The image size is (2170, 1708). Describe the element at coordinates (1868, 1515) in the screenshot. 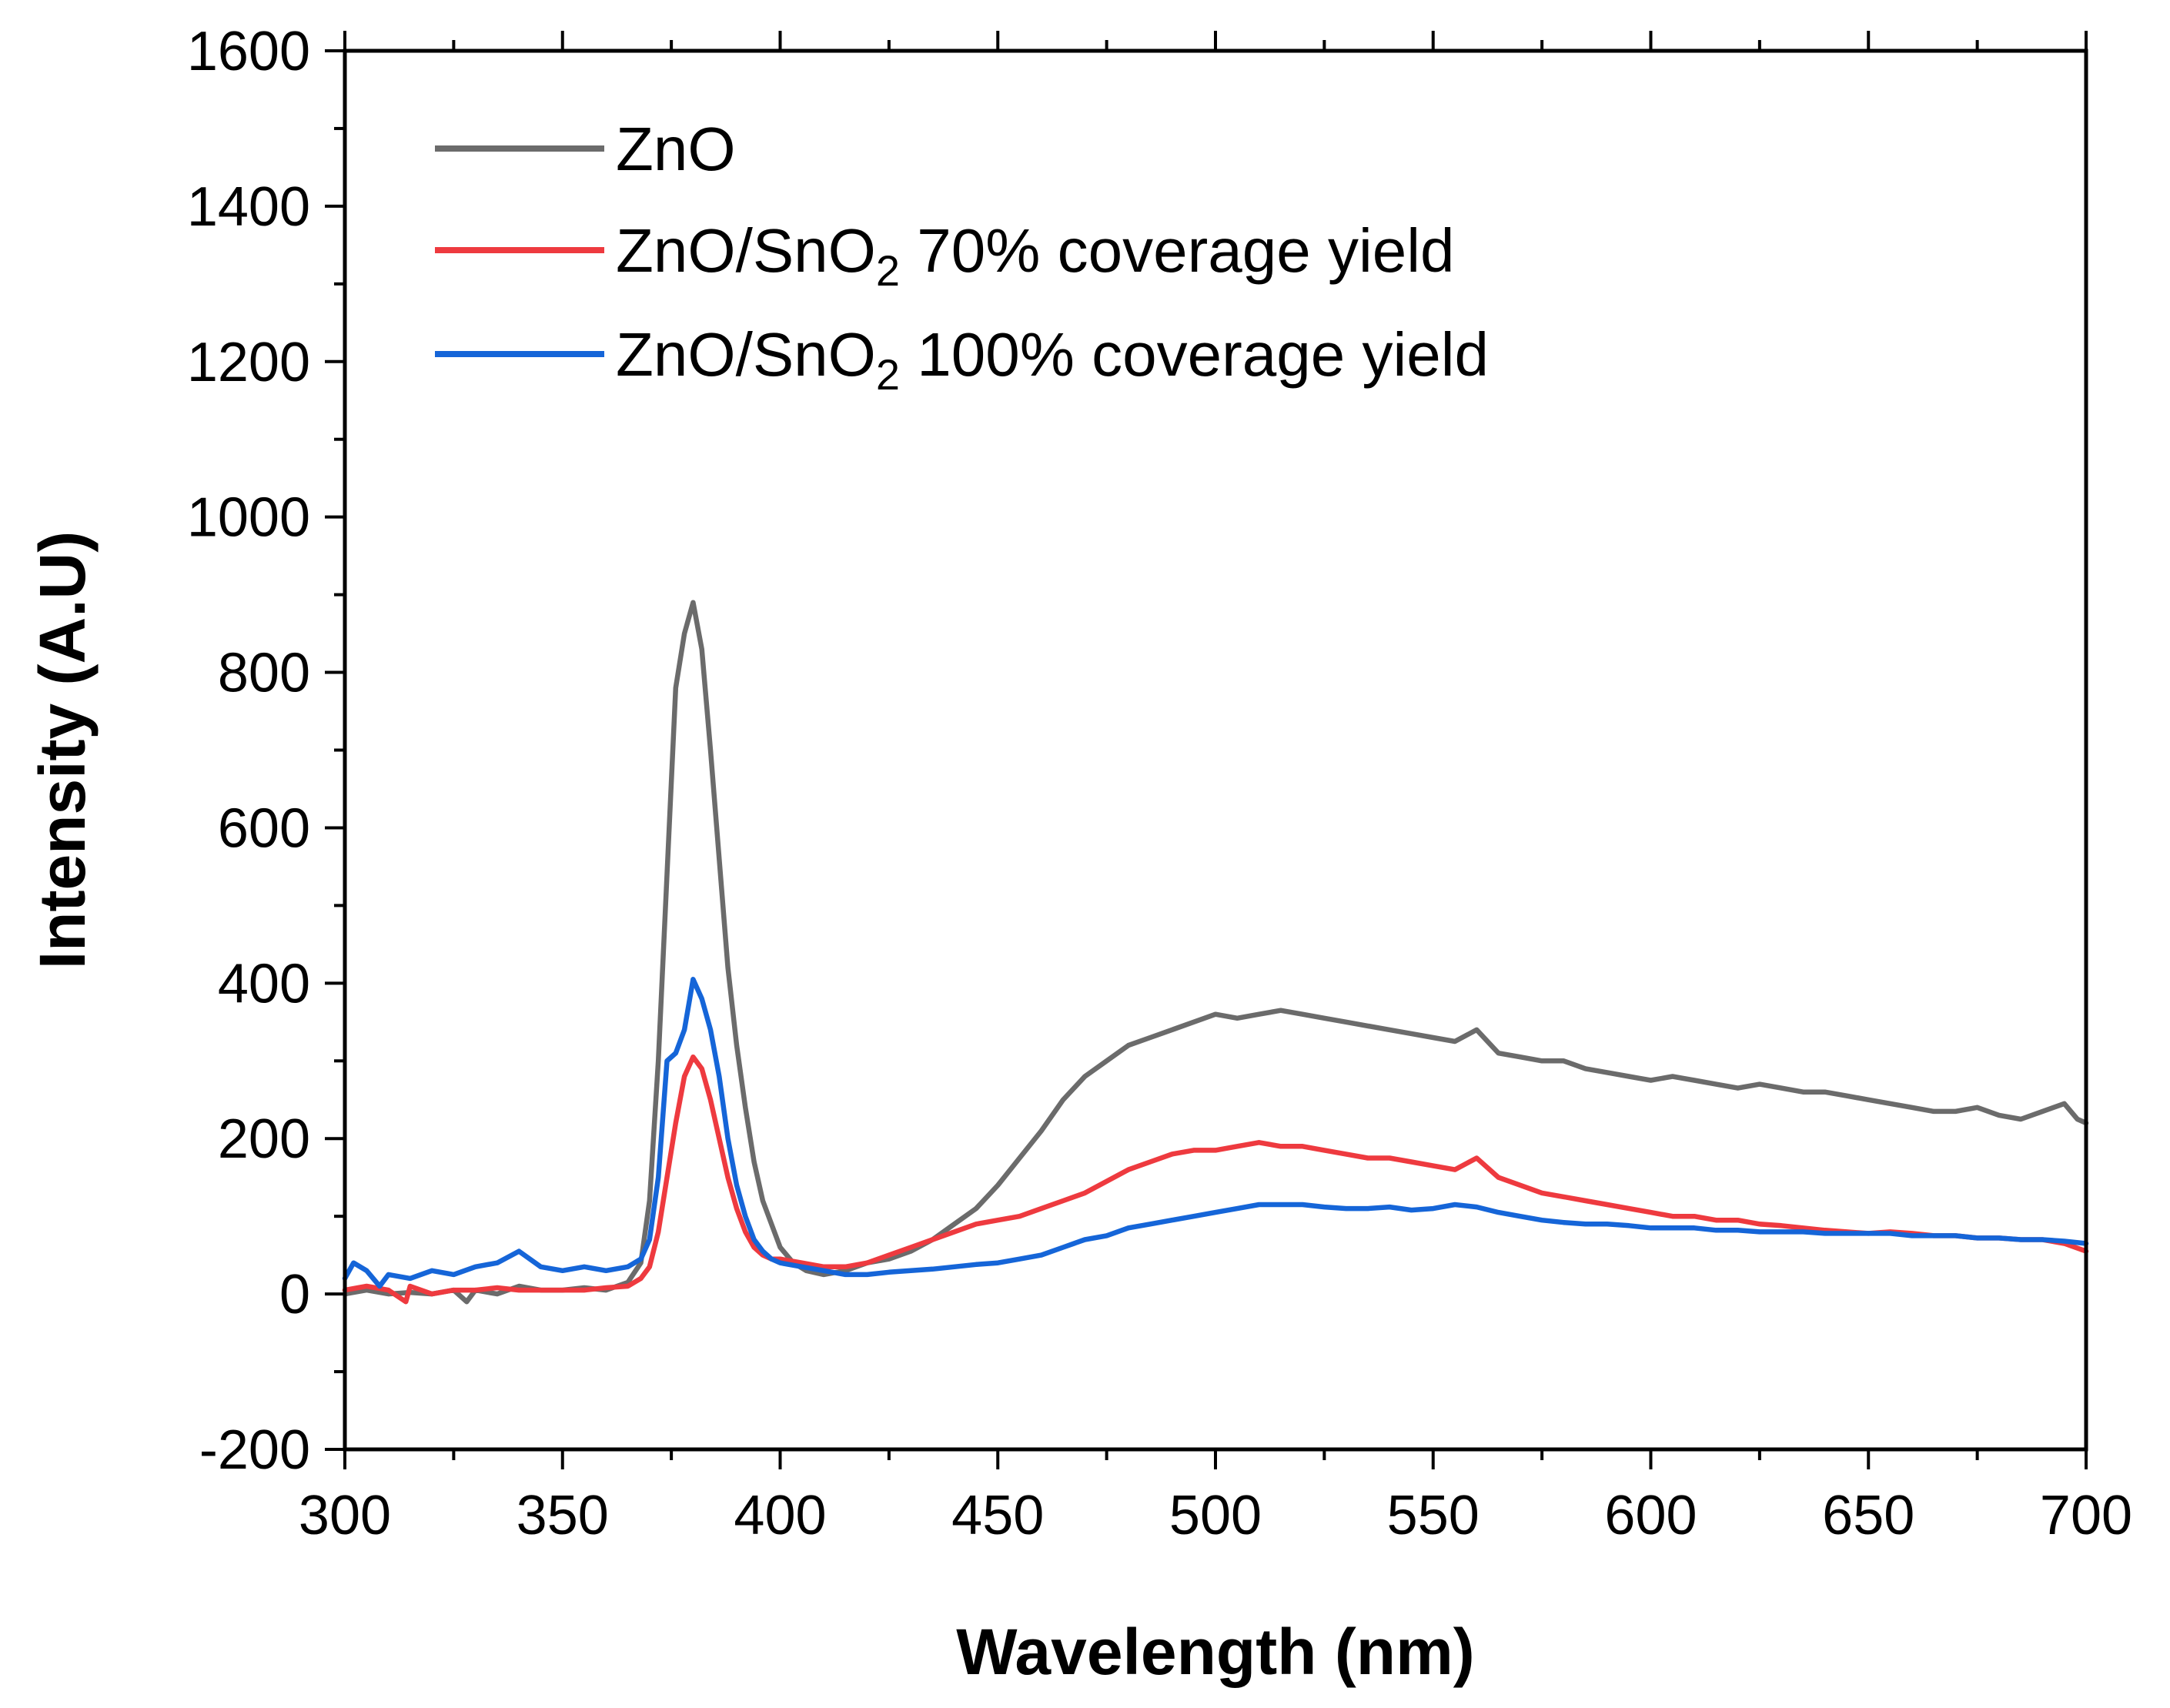

I see `x-tick-label: 650` at that location.